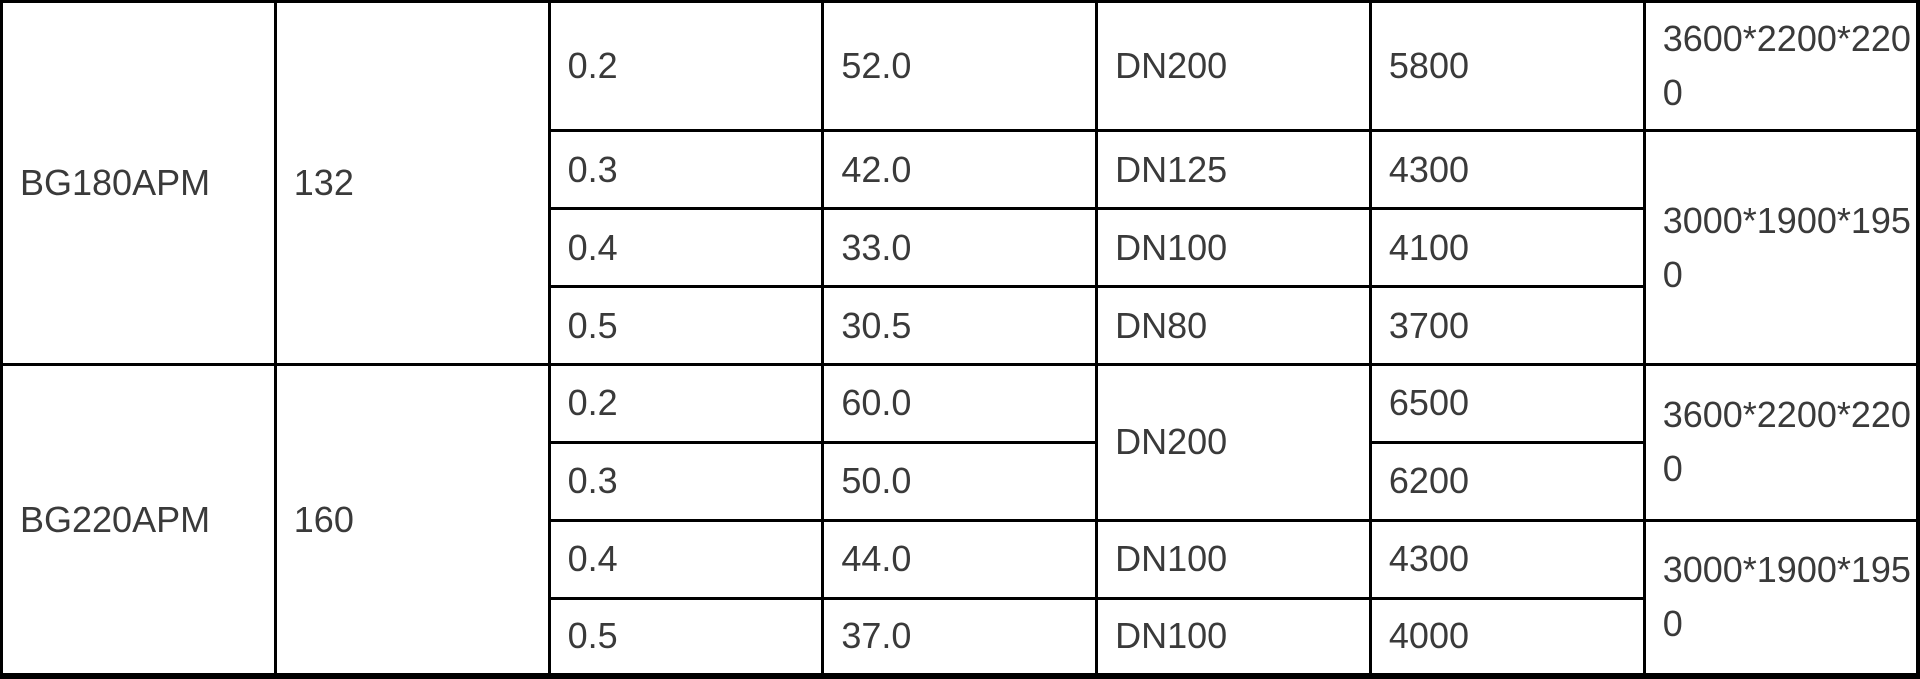  I want to click on weight-cell: 3700, so click(1507, 326).